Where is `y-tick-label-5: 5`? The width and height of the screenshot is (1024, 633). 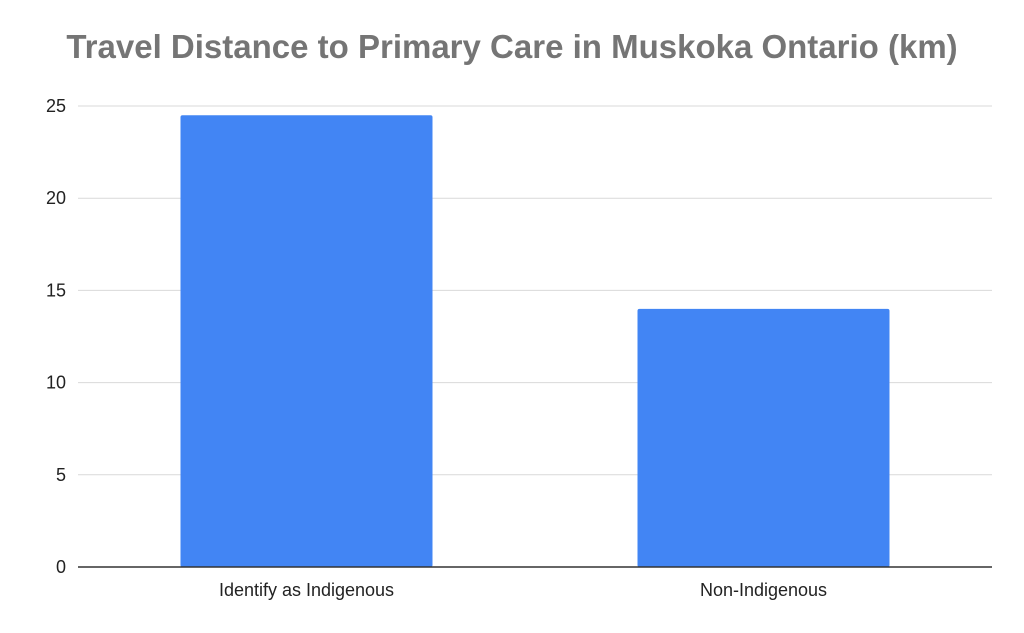
y-tick-label-5: 5 is located at coordinates (61, 475).